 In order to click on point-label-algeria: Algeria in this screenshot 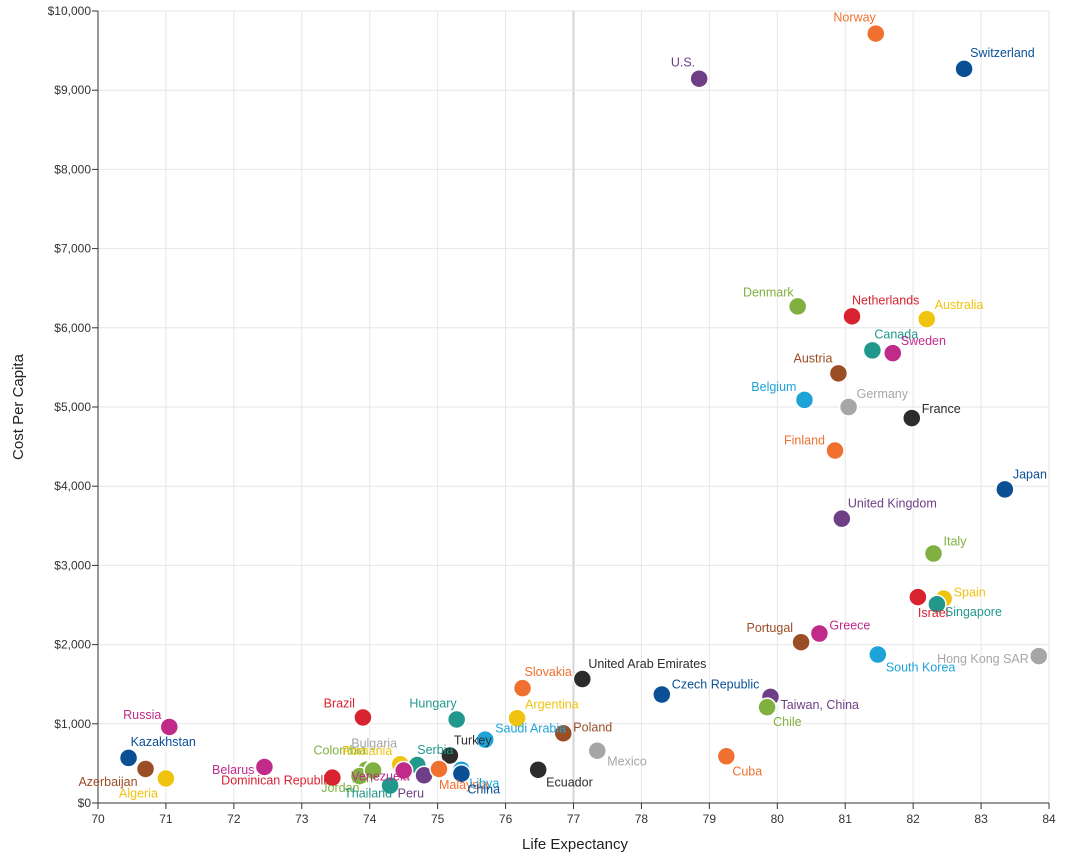, I will do `click(138, 793)`.